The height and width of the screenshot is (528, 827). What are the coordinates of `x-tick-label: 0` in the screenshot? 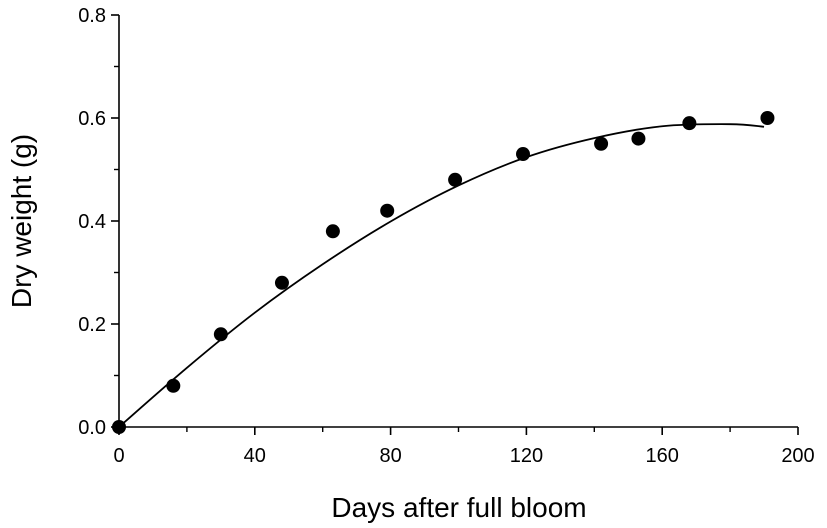 It's located at (118, 456).